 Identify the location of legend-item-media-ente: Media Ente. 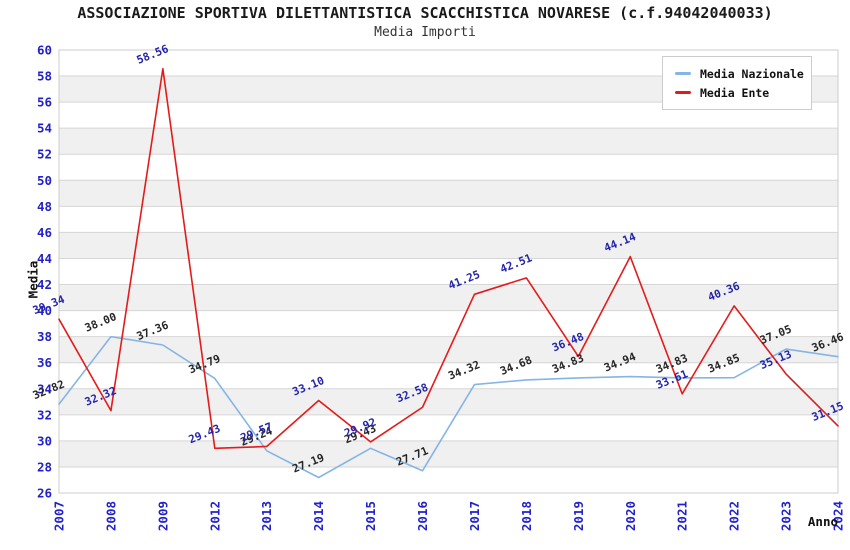
(739, 92).